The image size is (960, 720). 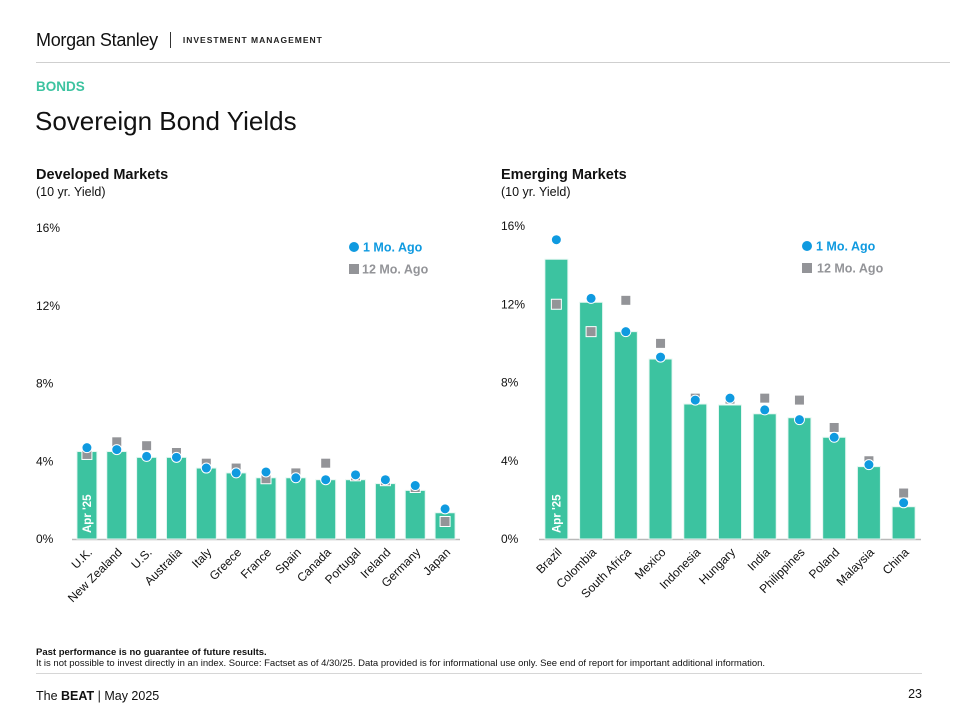 What do you see at coordinates (47, 696) in the screenshot?
I see `publication-prefix: The` at bounding box center [47, 696].